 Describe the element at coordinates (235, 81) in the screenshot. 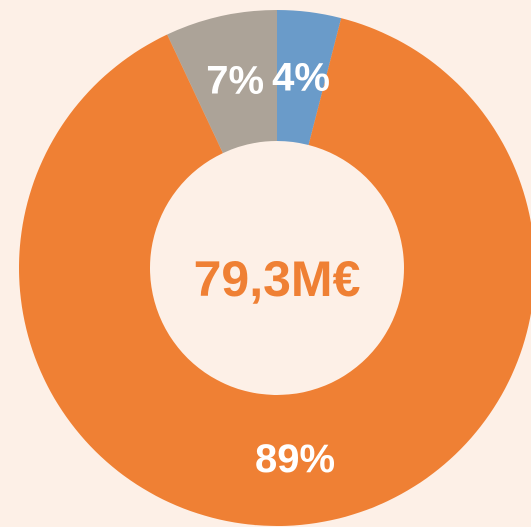

I see `slice-label: 7%` at that location.